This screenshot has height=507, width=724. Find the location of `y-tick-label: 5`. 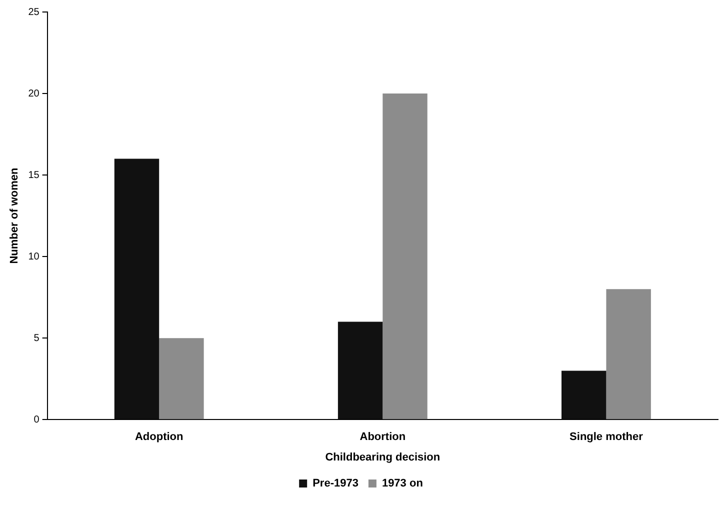

y-tick-label: 5 is located at coordinates (37, 338).